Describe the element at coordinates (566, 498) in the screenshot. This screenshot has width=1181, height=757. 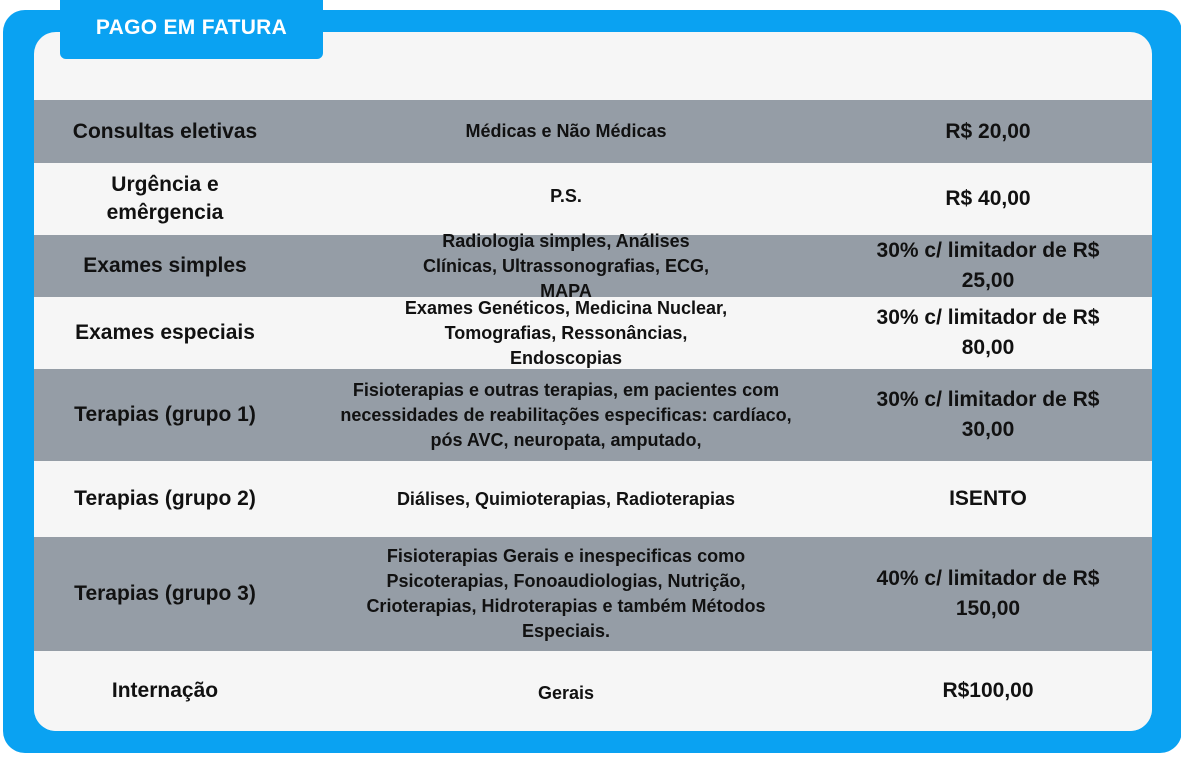
I see `row-description: Diálises, Quimioterapias, Radioterapias` at that location.